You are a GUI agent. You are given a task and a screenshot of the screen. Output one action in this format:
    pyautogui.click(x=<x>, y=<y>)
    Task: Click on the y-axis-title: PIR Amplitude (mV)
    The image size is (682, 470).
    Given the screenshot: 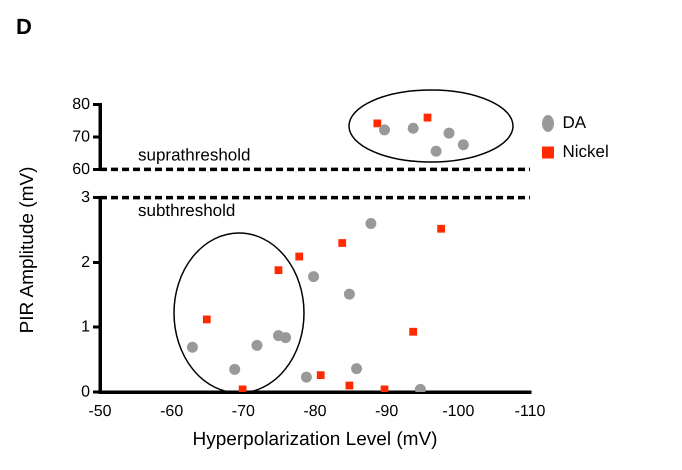 What is the action you would take?
    pyautogui.click(x=28, y=250)
    